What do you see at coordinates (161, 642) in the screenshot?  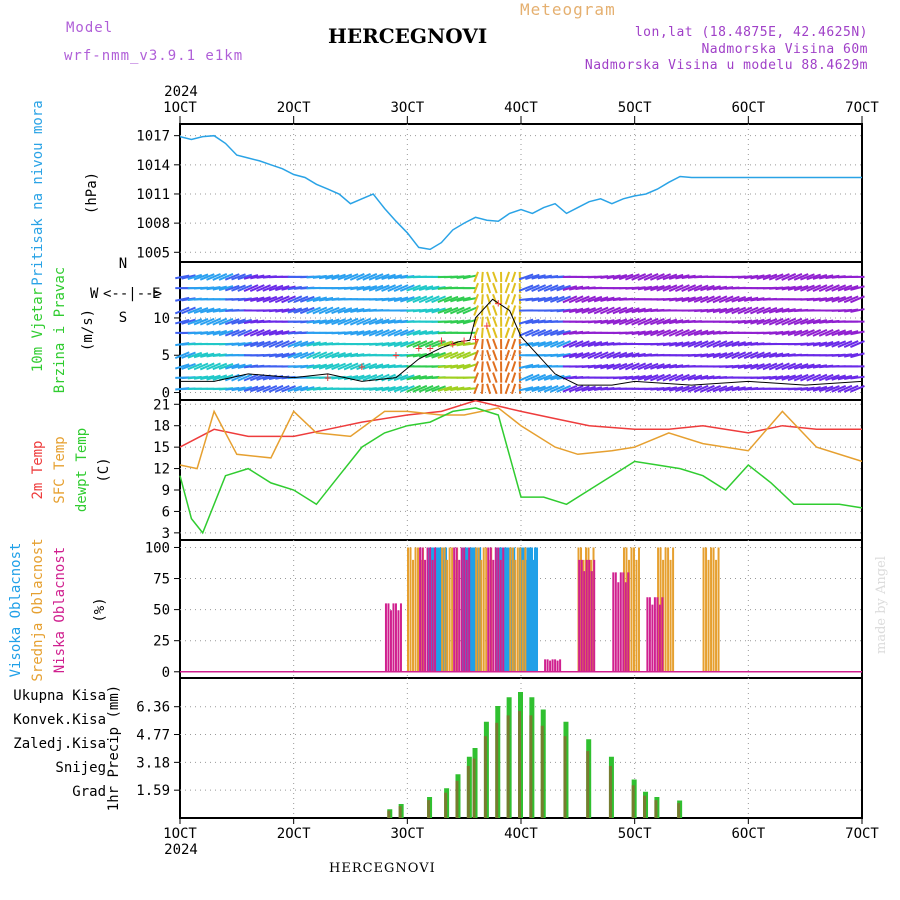 I see `clouds-ytick-label: 25` at bounding box center [161, 642].